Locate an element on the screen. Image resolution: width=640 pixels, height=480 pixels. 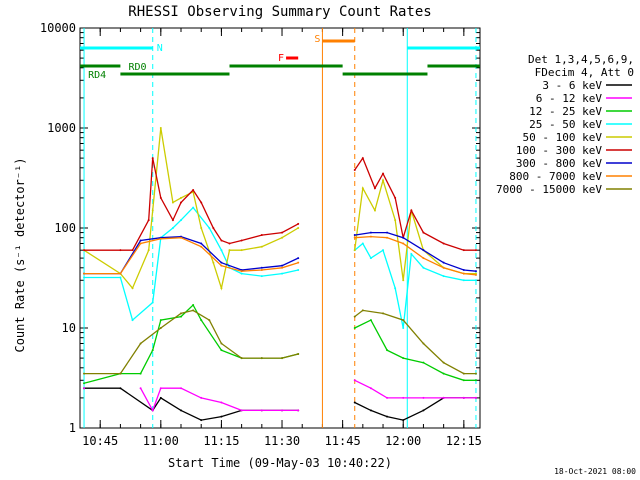
legend-entry-label: 800 - 7000 keV is located at coordinates (555, 176).